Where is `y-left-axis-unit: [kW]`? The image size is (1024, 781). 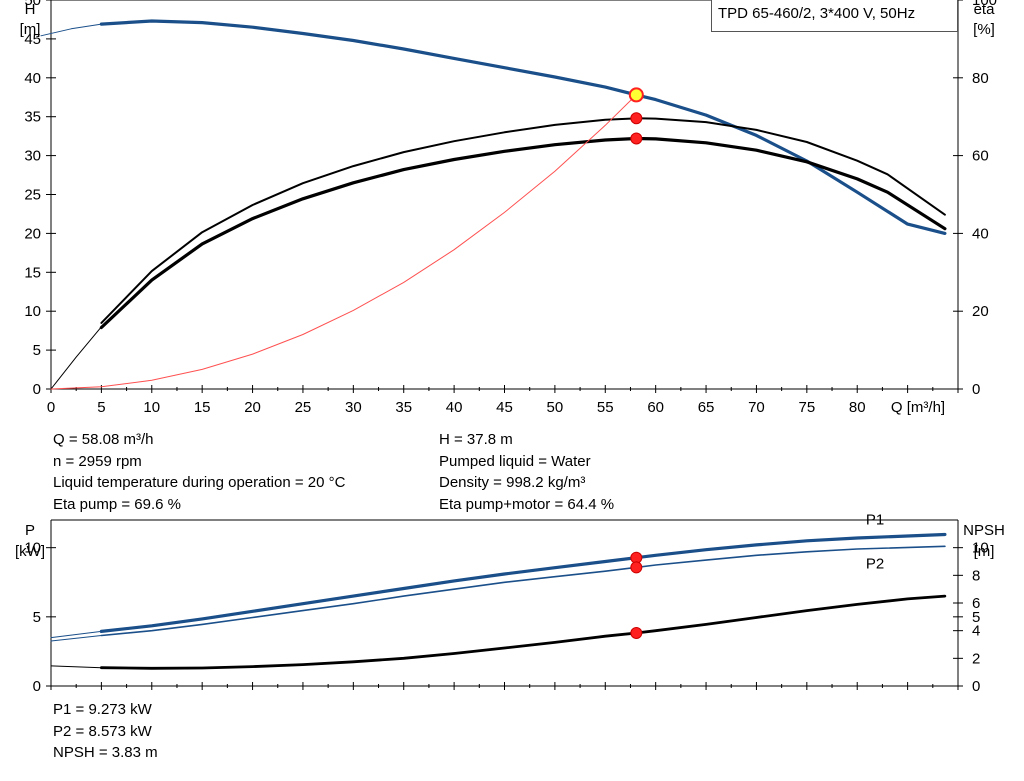
y-left-axis-unit: [kW] is located at coordinates (30, 551).